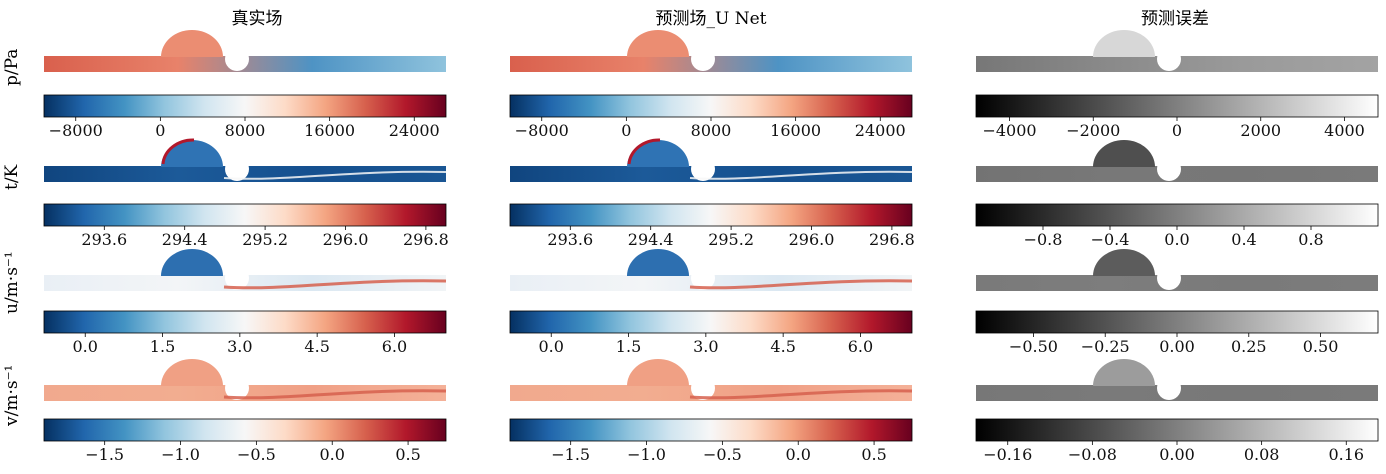 The height and width of the screenshot is (474, 1386). Describe the element at coordinates (711, 430) in the screenshot. I see `colorbar-v-pred` at that location.